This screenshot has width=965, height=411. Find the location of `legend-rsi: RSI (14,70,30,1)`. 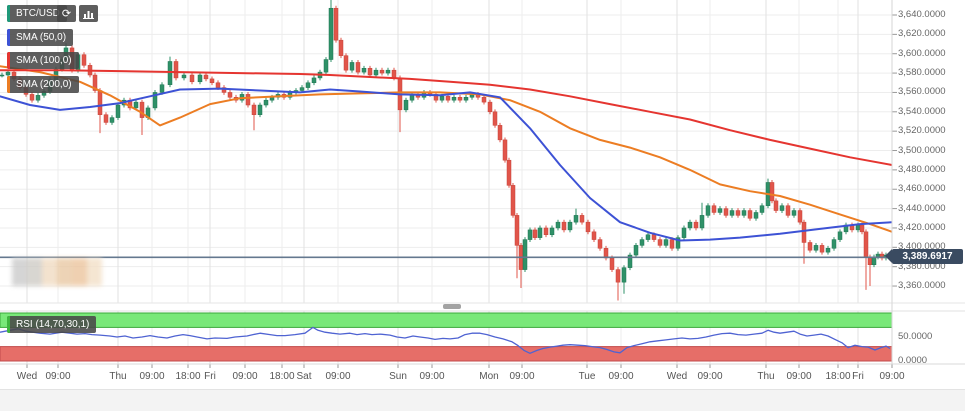

legend-rsi: RSI (14,70,30,1) is located at coordinates (52, 324).